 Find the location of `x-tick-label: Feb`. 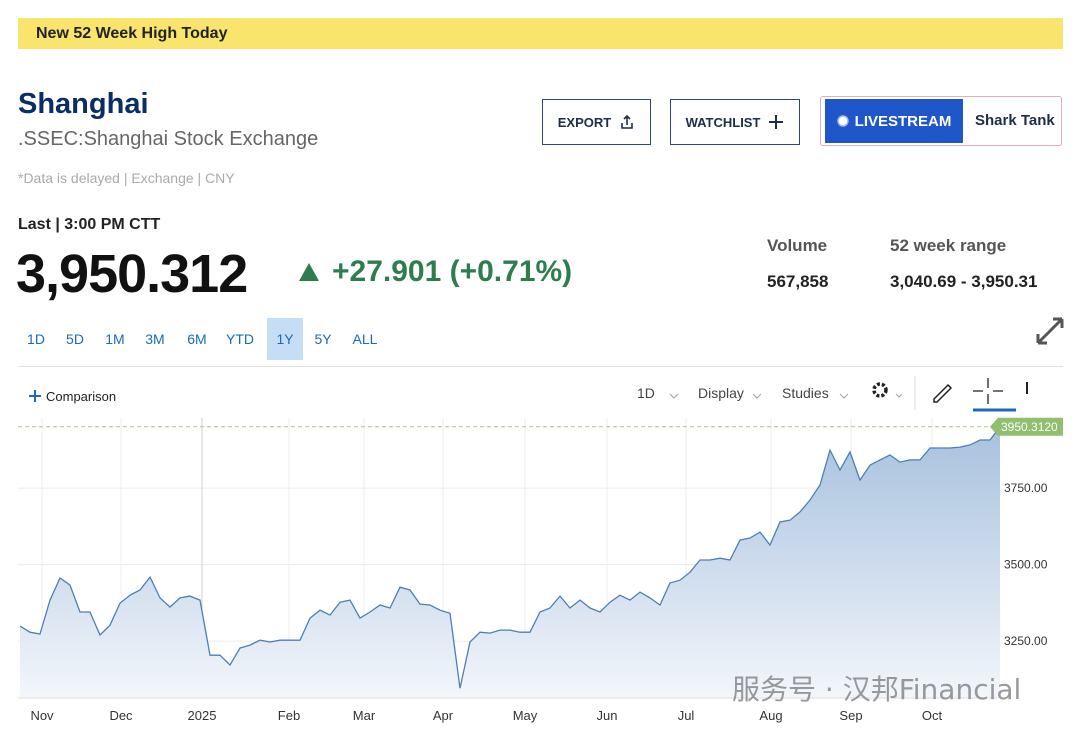

x-tick-label: Feb is located at coordinates (289, 715).